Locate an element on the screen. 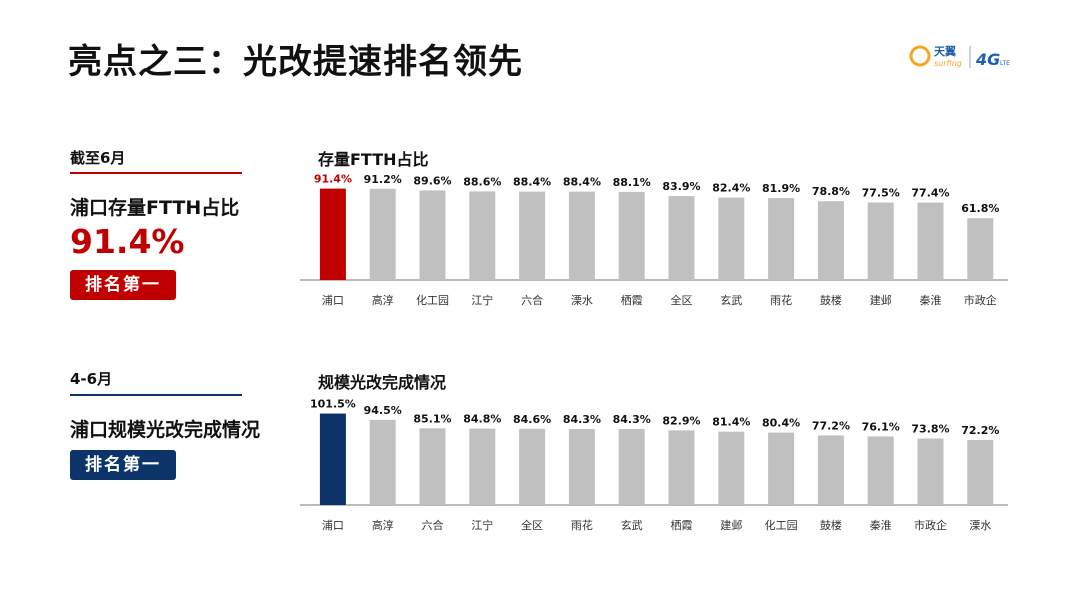  data-label-10: 77.2% is located at coordinates (831, 425).